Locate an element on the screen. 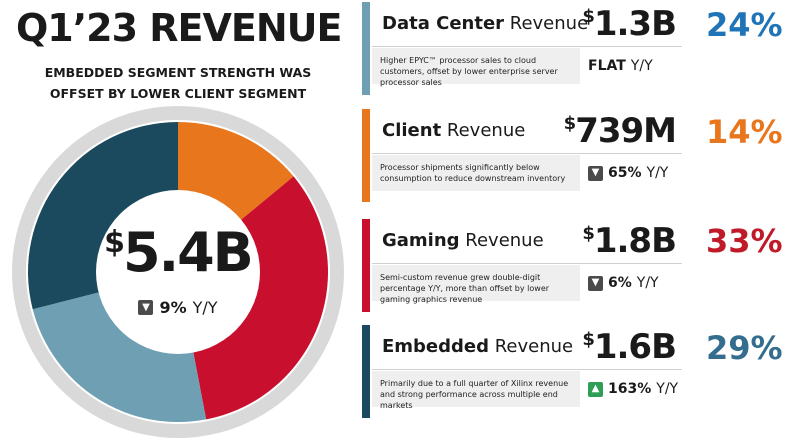 Image resolution: width=805 pixels, height=438 pixels. segment-share-client: 14% is located at coordinates (744, 132).